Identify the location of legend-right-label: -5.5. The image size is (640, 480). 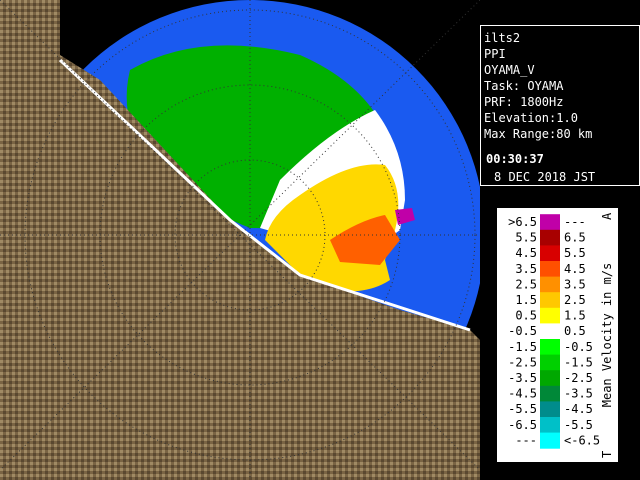
(578, 425).